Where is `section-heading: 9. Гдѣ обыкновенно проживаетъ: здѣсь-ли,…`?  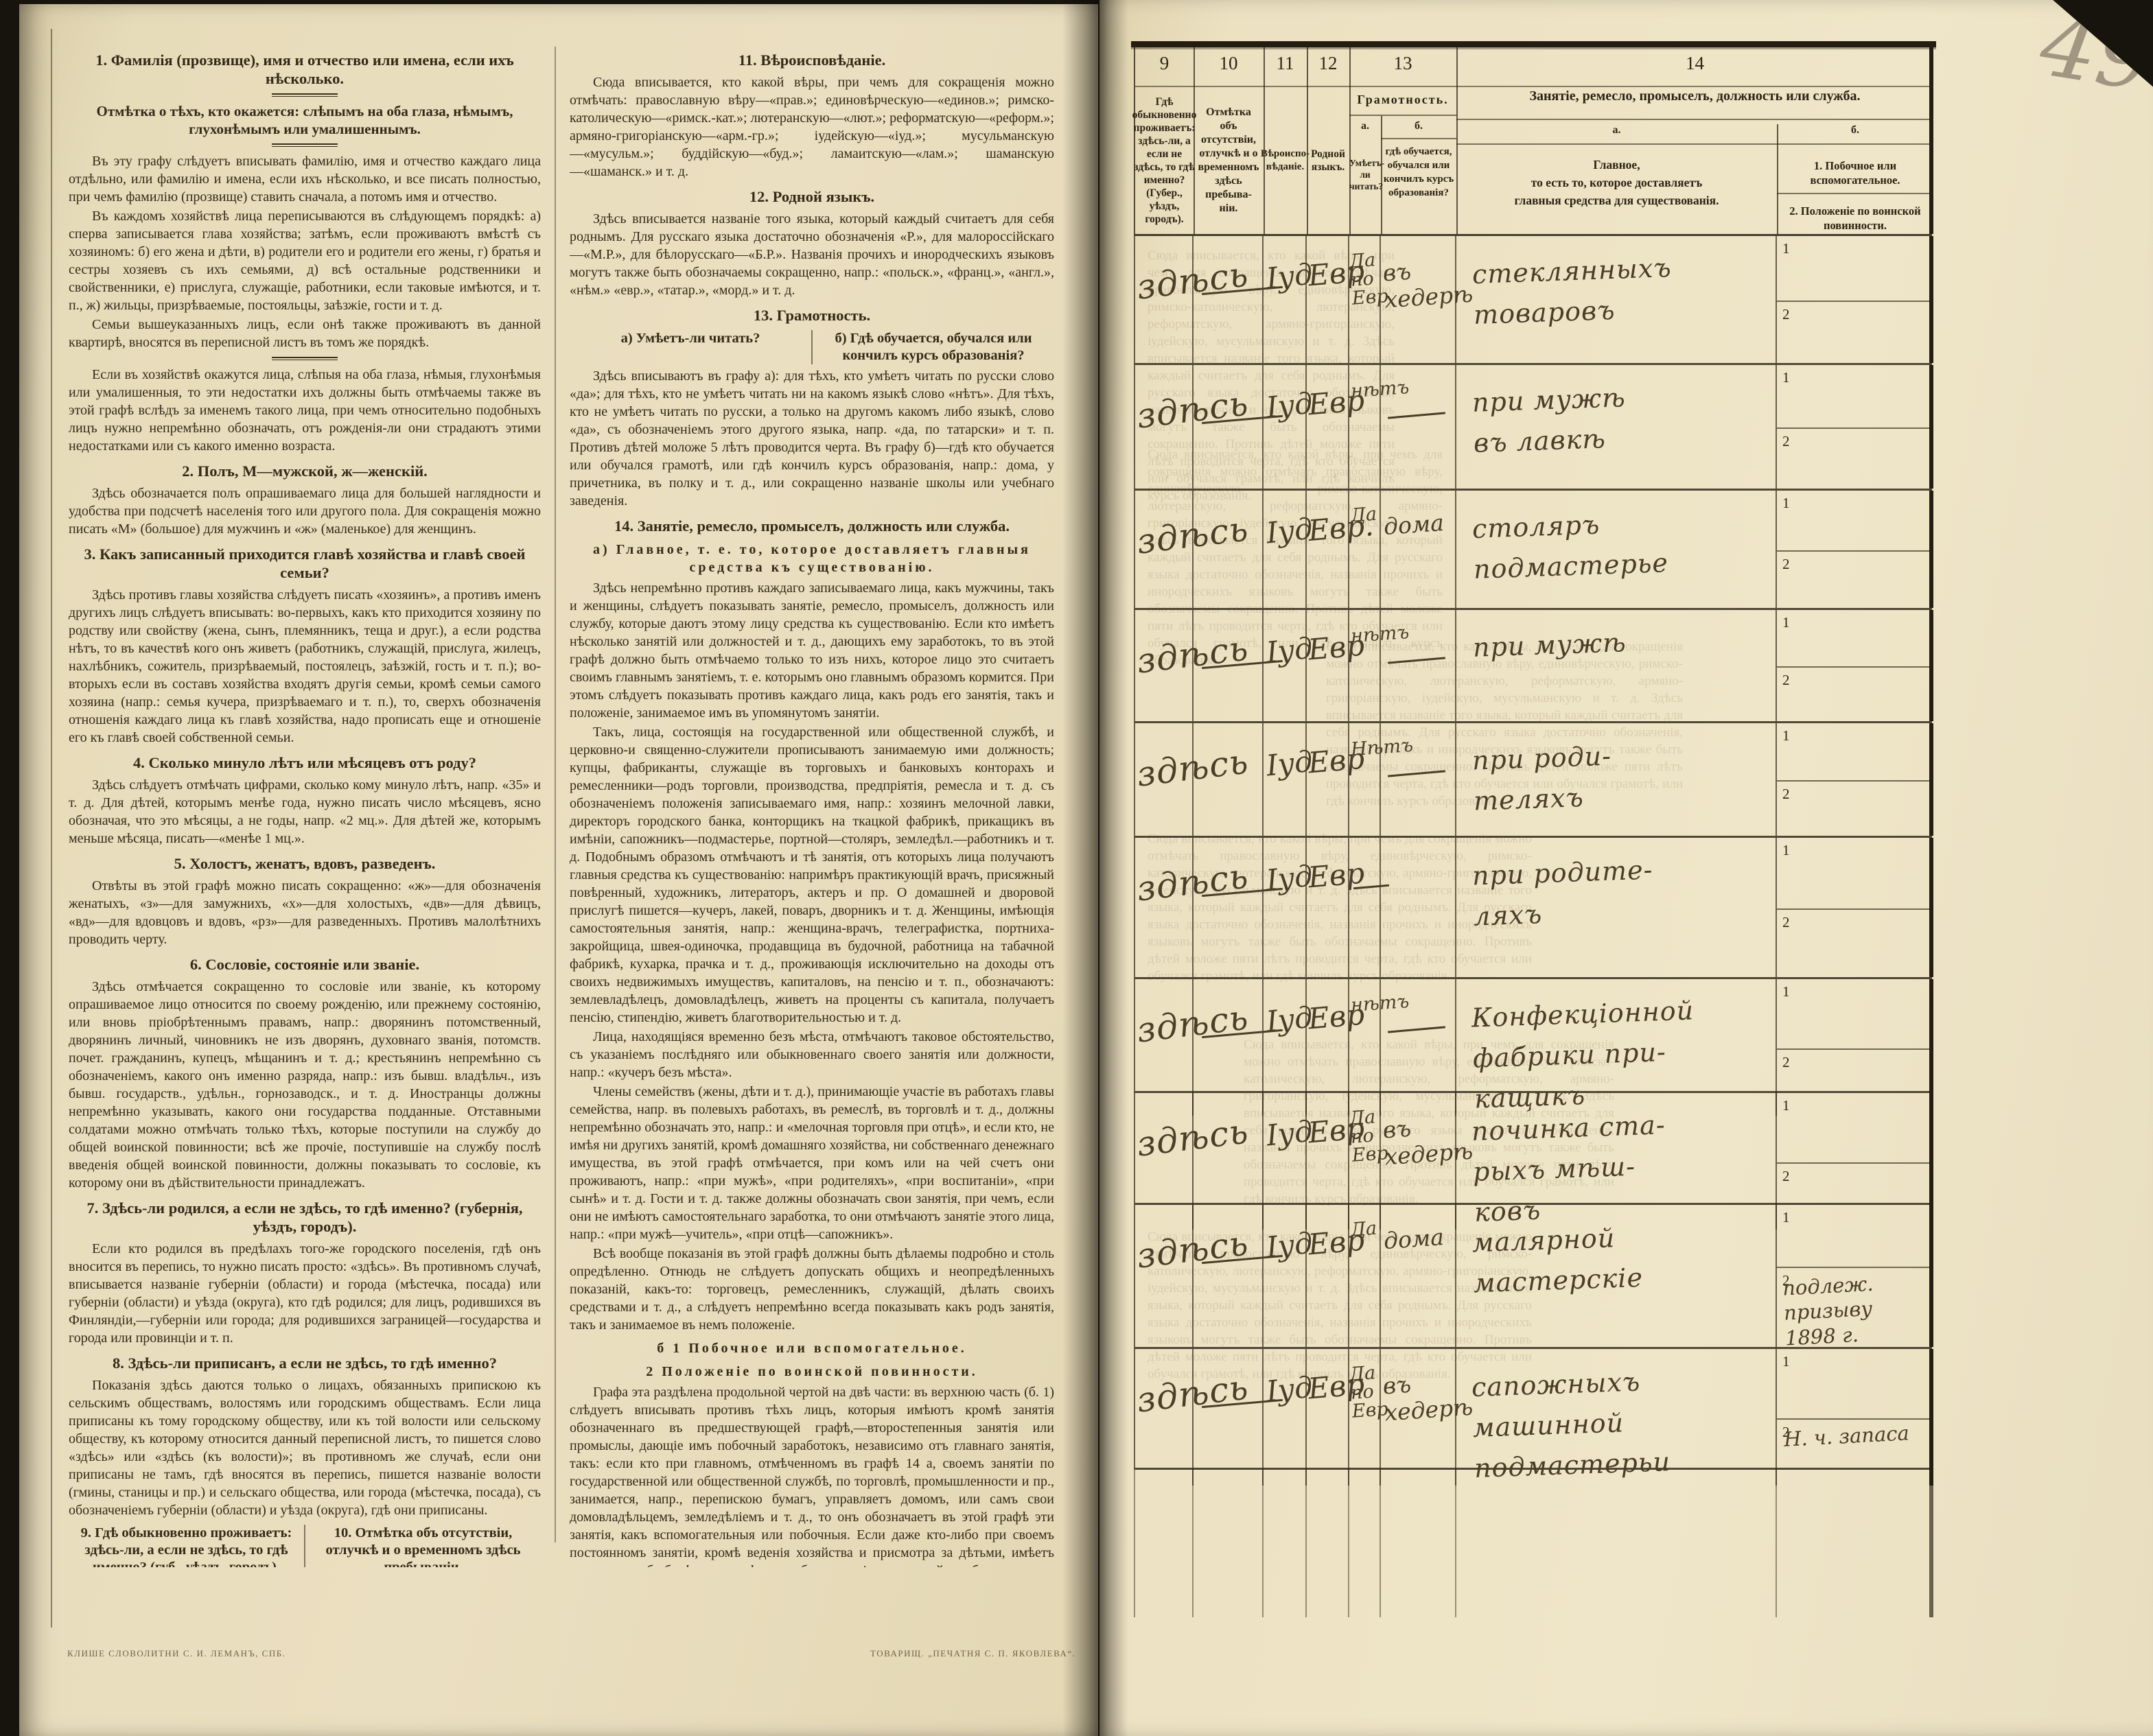 section-heading: 9. Гдѣ обыкновенно проживаетъ: здѣсь-ли,… is located at coordinates (187, 1546).